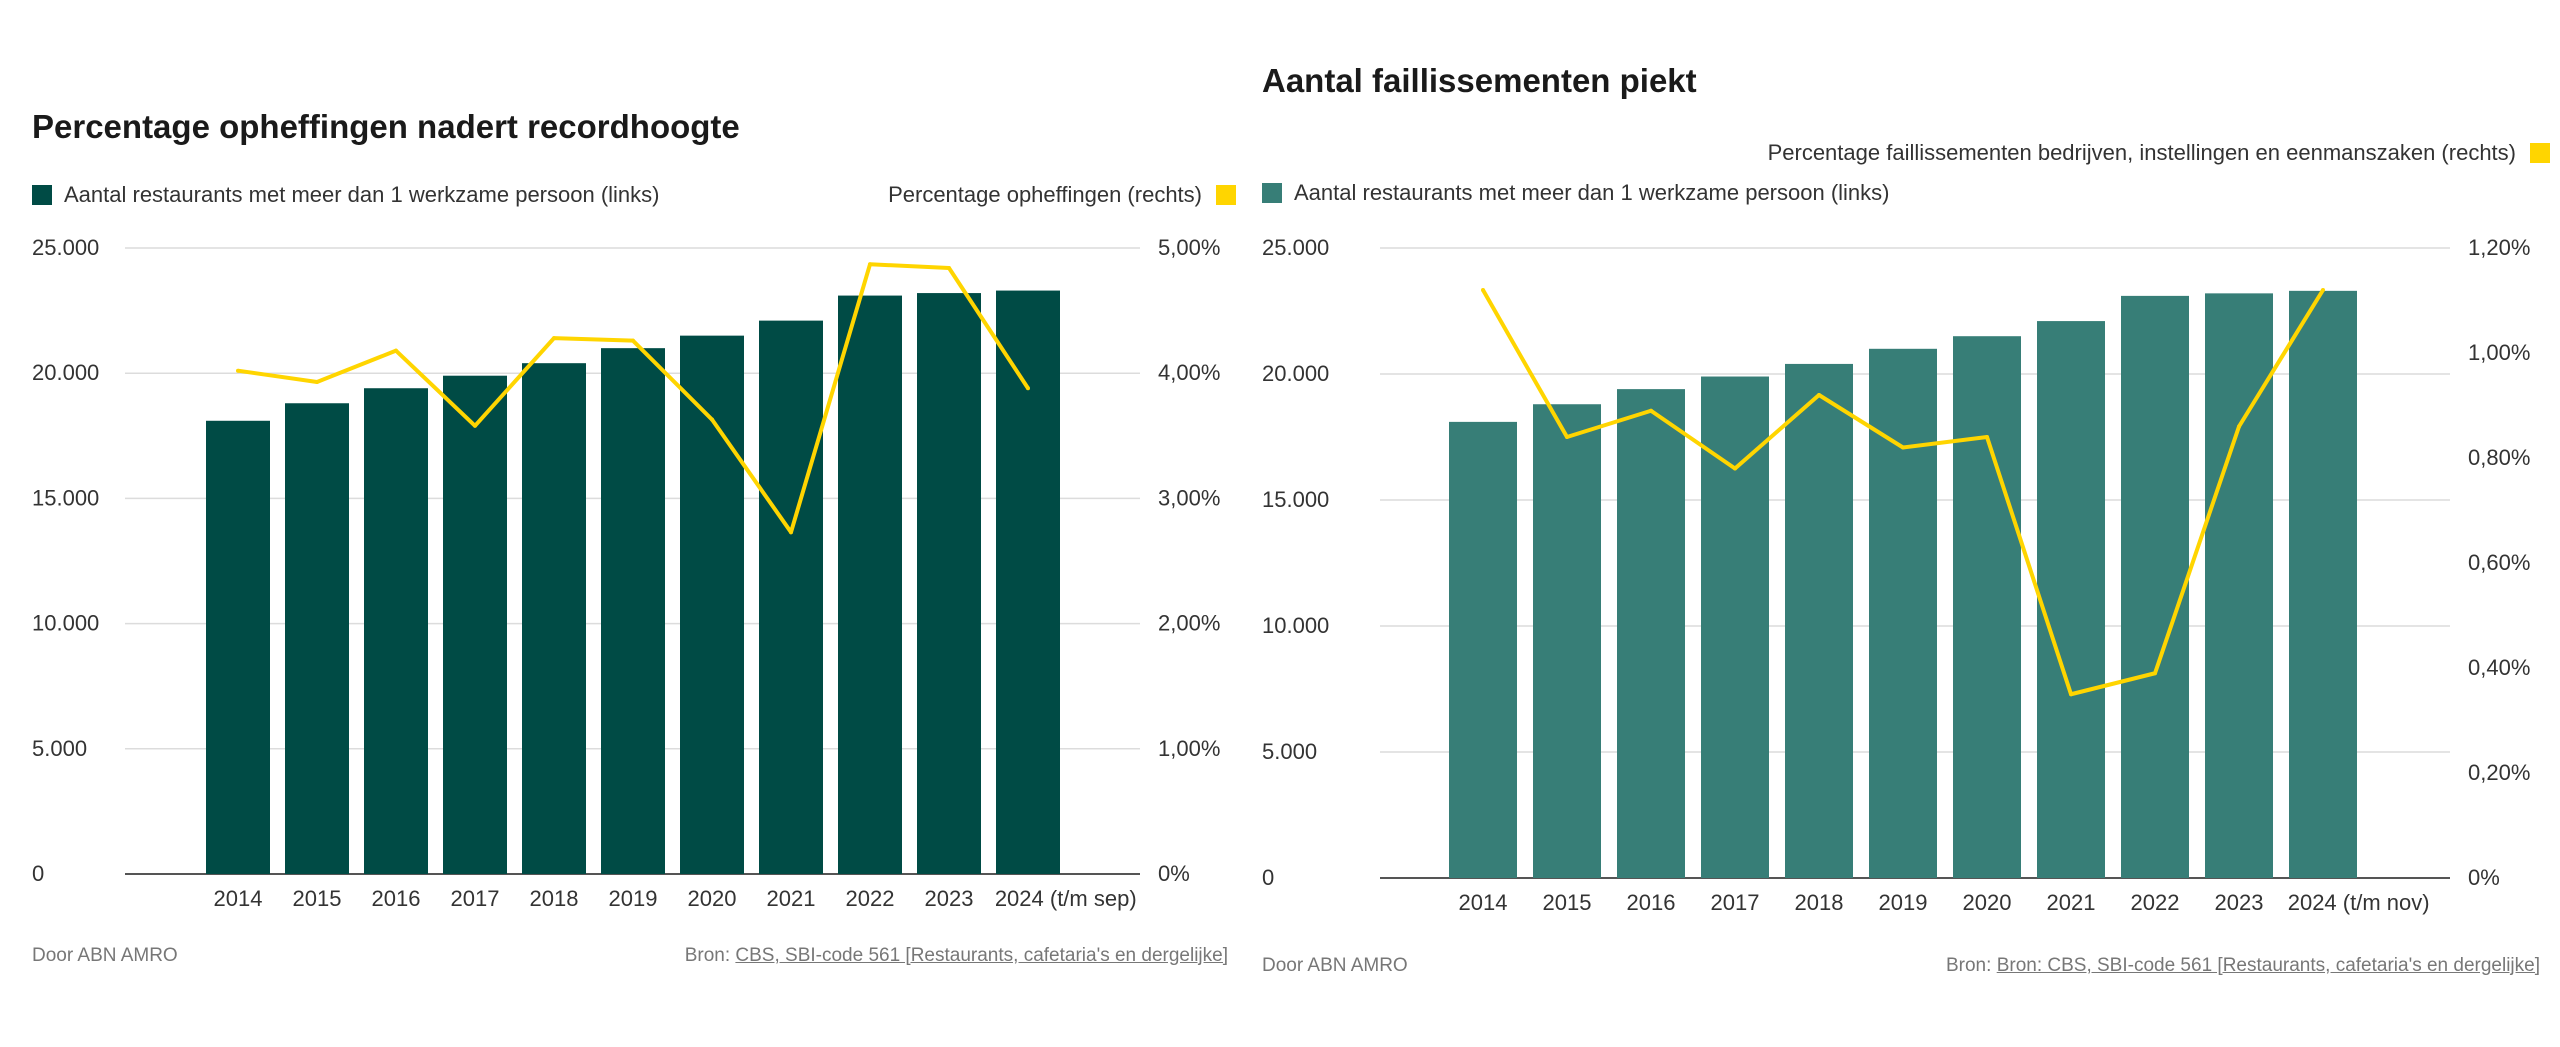 This screenshot has width=2560, height=1047. I want to click on y-right-tick-label: 1,20%, so click(2499, 247).